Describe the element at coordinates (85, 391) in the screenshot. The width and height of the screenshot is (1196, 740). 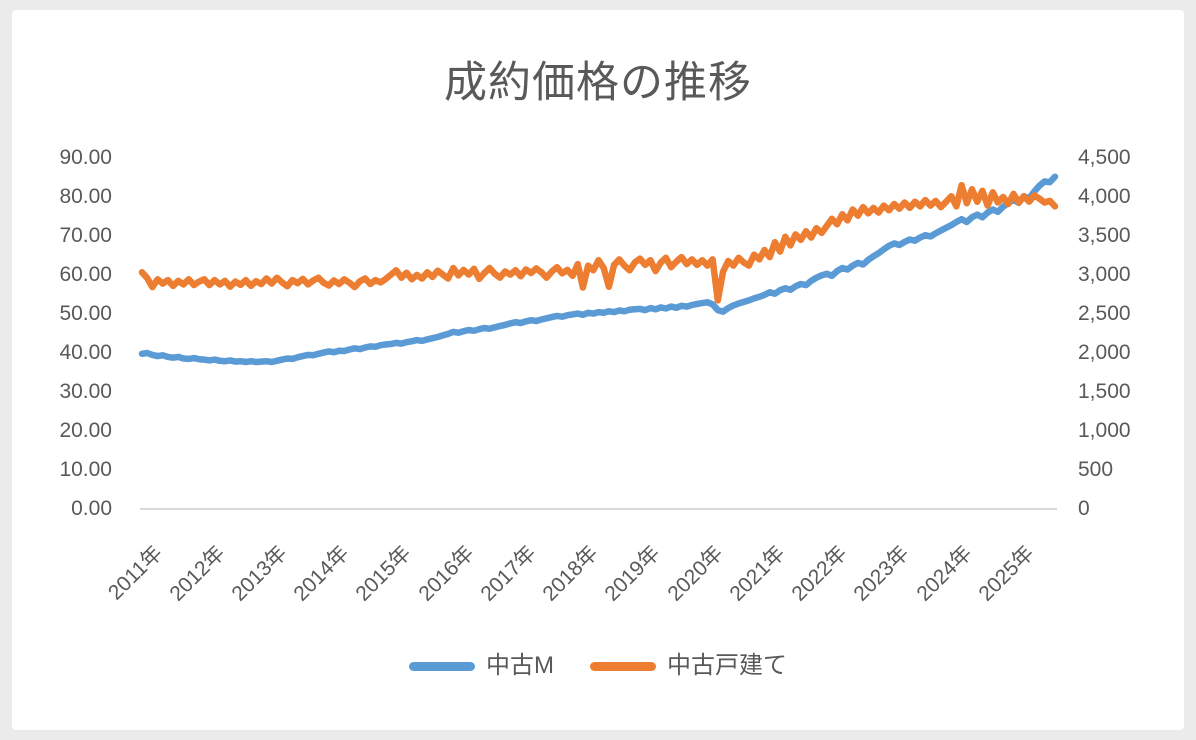
I see `left-axis-tick: 30.00` at that location.